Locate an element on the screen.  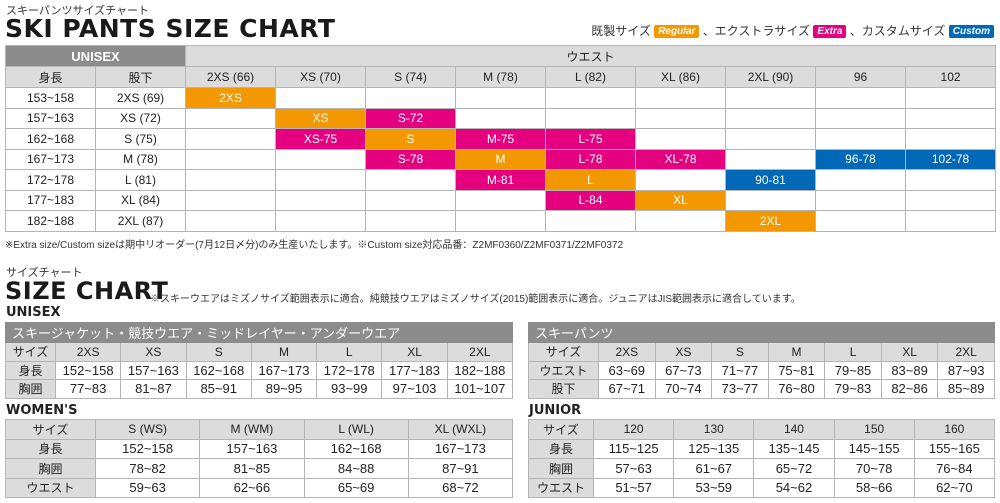
waist-column-header: 2XL (90) is located at coordinates (770, 77).